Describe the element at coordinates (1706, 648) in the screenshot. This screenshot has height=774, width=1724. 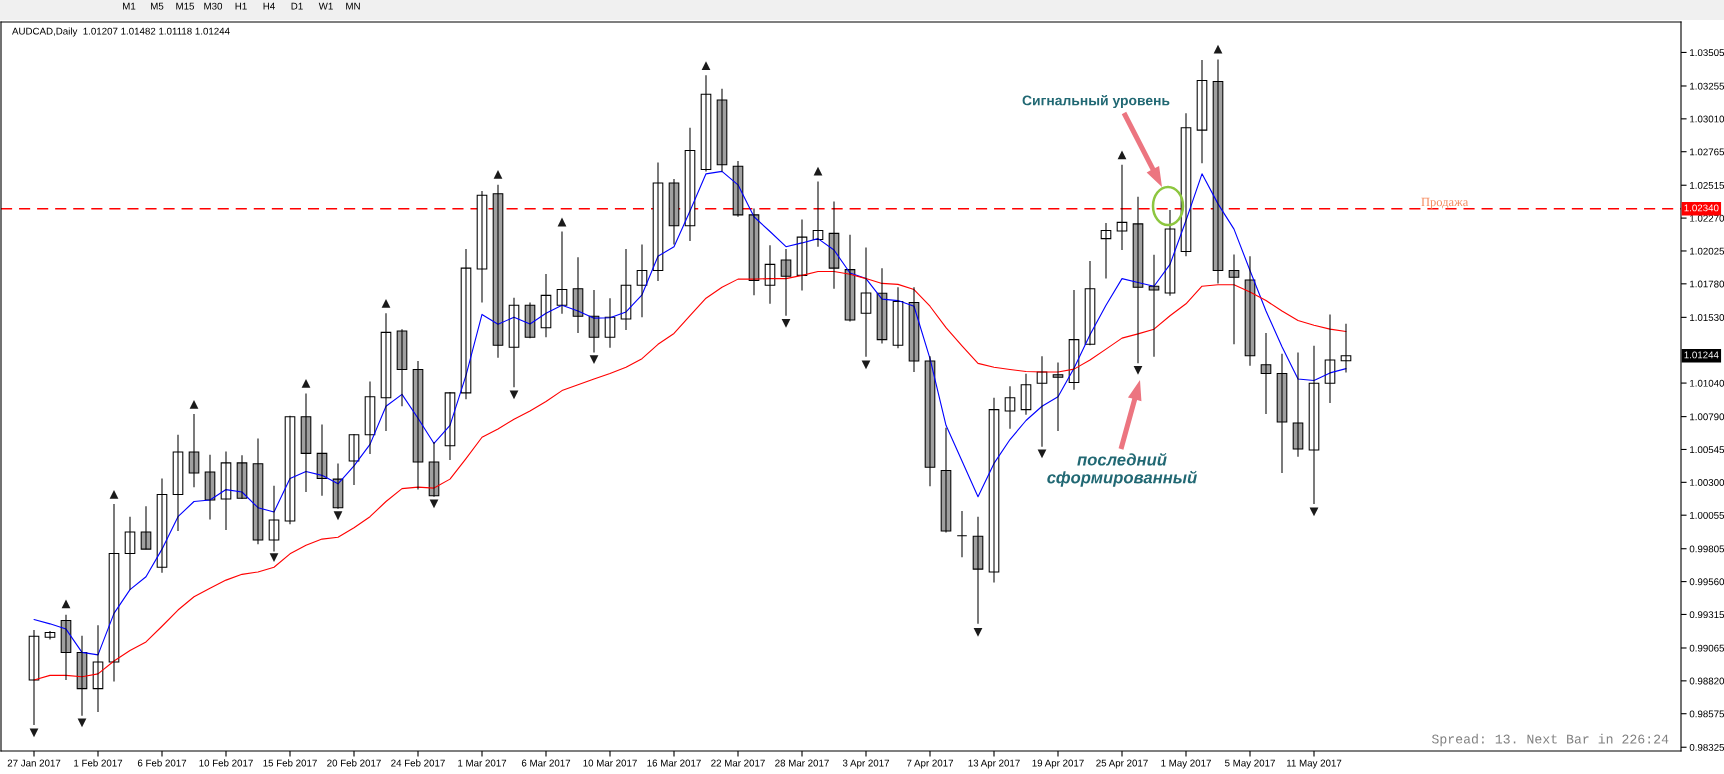
I see `y-tick-label: 0.99065` at that location.